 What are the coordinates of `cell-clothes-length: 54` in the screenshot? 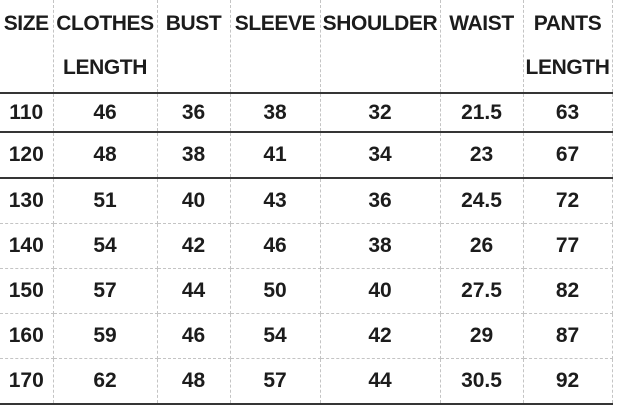 It's located at (105, 246).